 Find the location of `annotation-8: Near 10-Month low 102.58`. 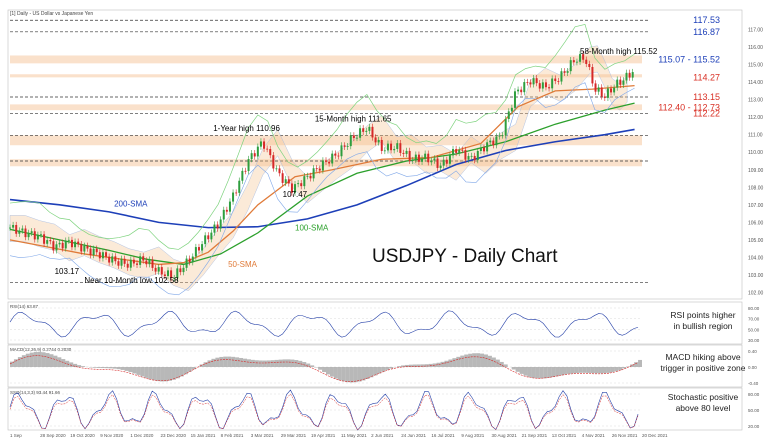

annotation-8: Near 10-Month low 102.58 is located at coordinates (131, 280).